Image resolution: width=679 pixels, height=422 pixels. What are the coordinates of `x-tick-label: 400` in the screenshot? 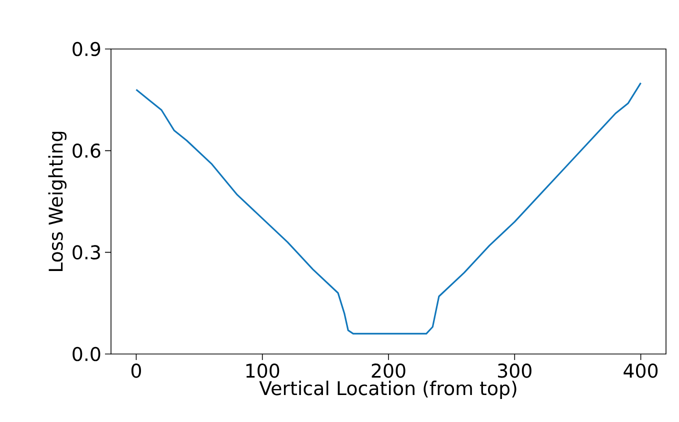 It's located at (641, 371).